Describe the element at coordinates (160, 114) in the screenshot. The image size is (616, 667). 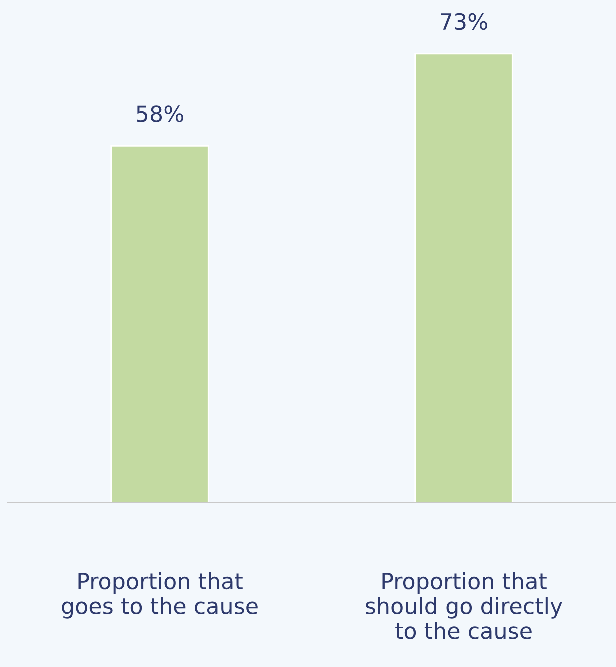
I see `data-label: 58%` at that location.